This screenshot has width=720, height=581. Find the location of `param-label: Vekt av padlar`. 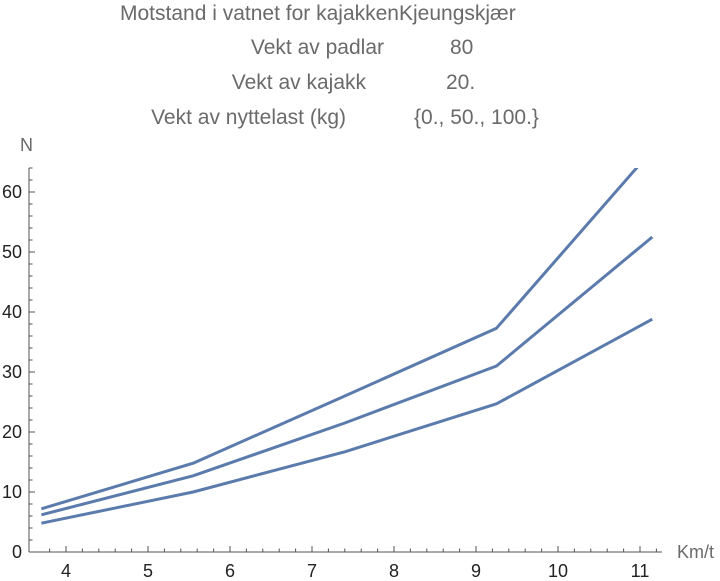

param-label: Vekt av padlar is located at coordinates (317, 47).